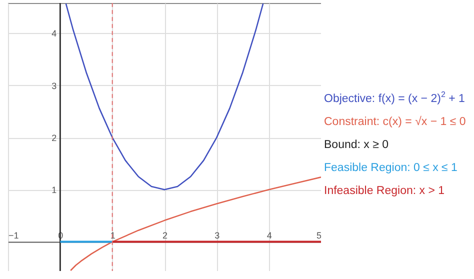 This screenshot has width=474, height=279. Describe the element at coordinates (395, 98) in the screenshot. I see `text: Objective: f(x) = (x − 2)$^{2}$ + 1` at that location.